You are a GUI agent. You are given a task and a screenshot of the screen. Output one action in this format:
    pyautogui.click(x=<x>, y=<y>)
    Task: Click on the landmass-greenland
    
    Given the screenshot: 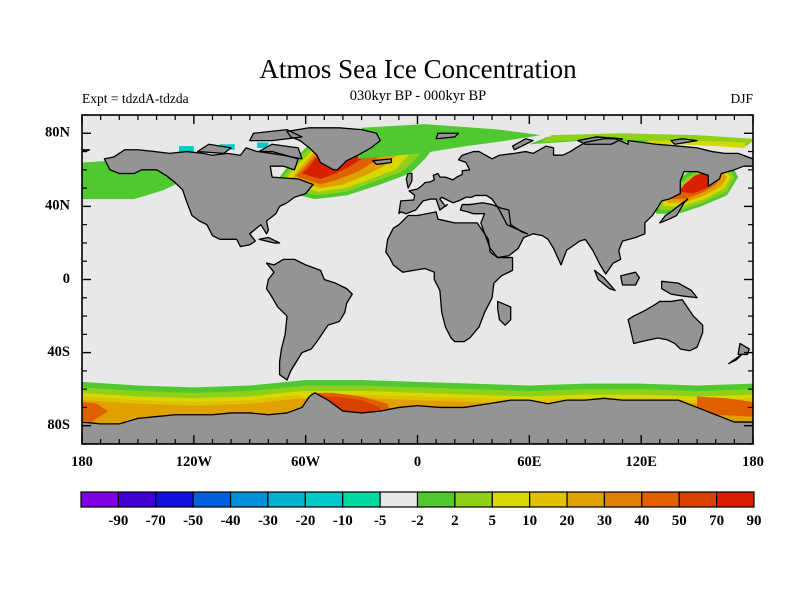 What is the action you would take?
    pyautogui.click(x=334, y=148)
    